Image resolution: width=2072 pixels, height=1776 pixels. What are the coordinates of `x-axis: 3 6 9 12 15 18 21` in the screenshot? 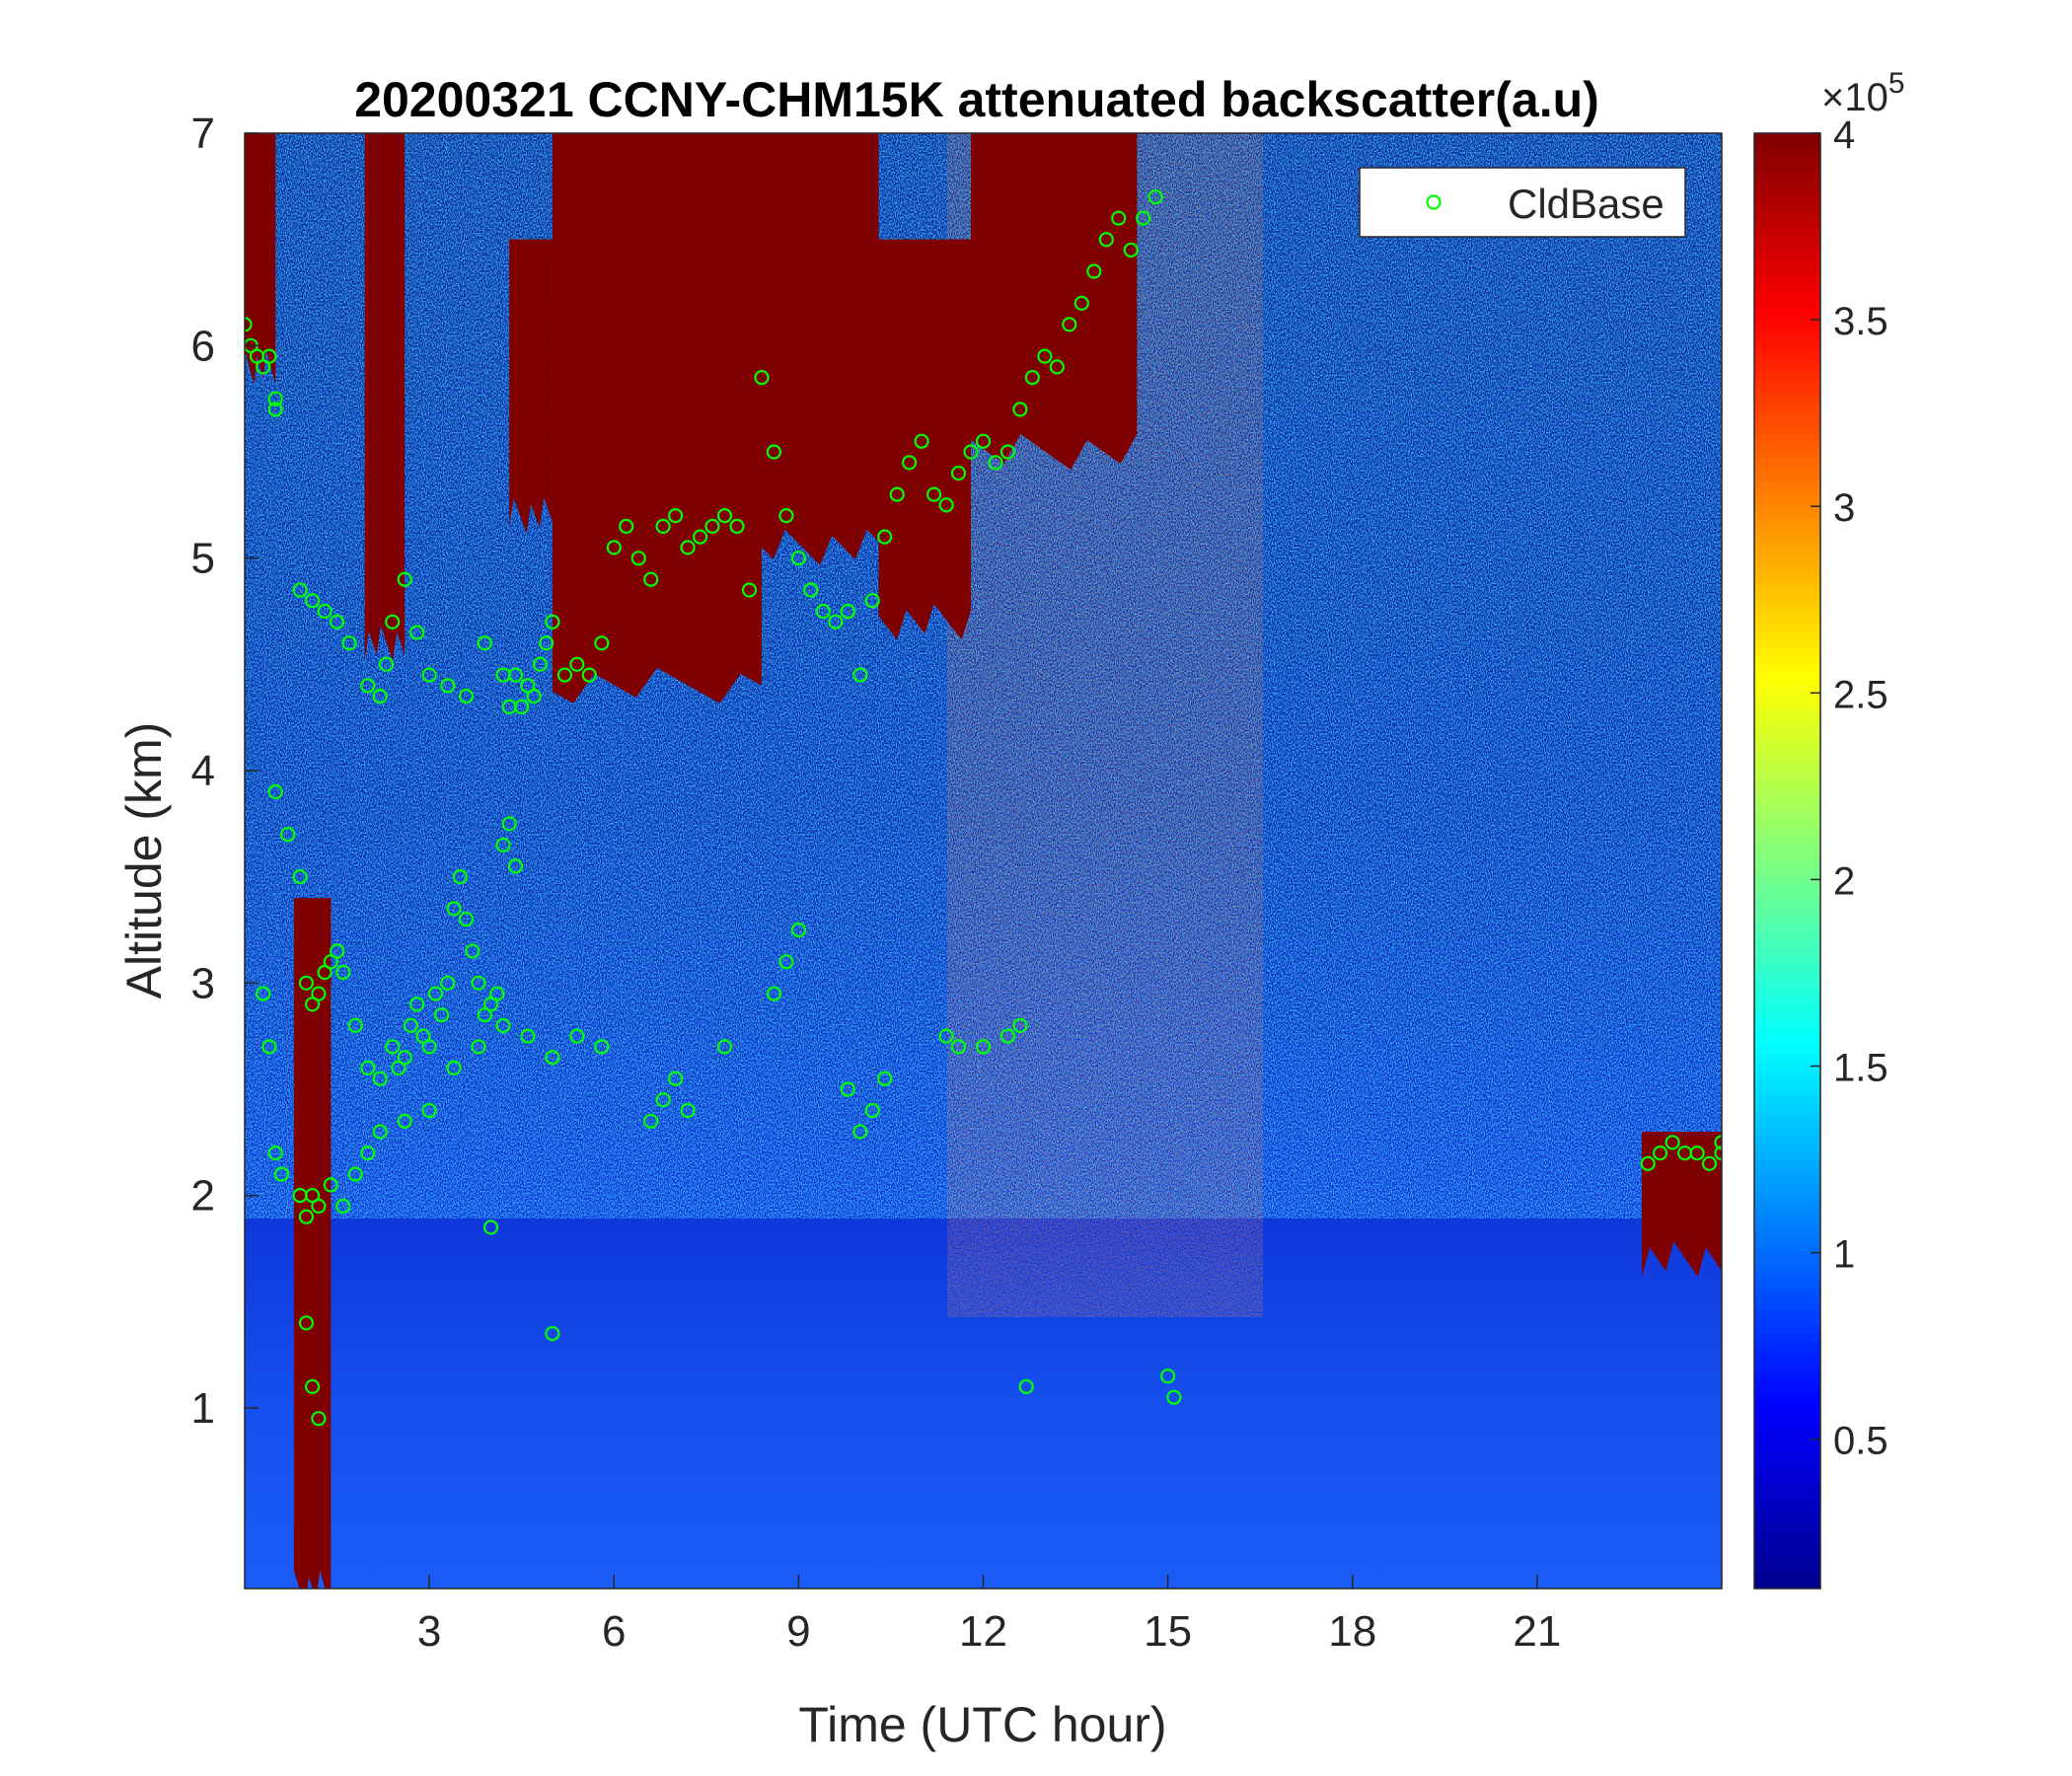 It's located at (989, 1616).